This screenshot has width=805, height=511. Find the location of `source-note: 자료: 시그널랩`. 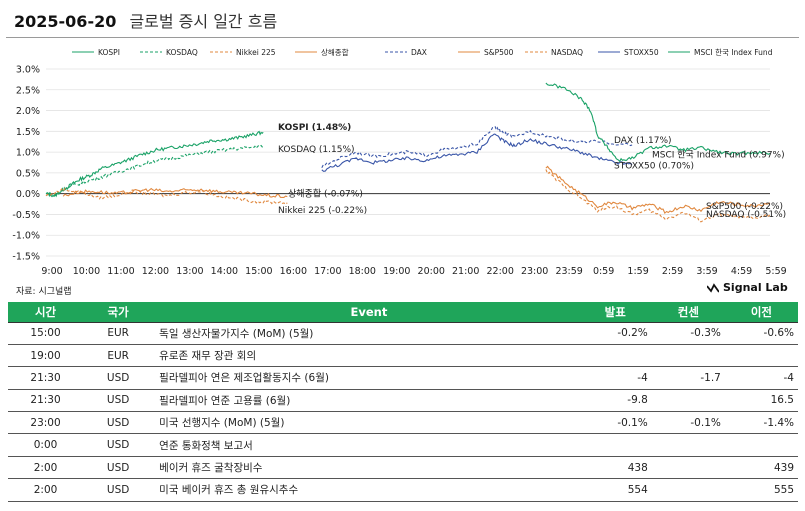

source-note: 자료: 시그널랩 is located at coordinates (44, 292).